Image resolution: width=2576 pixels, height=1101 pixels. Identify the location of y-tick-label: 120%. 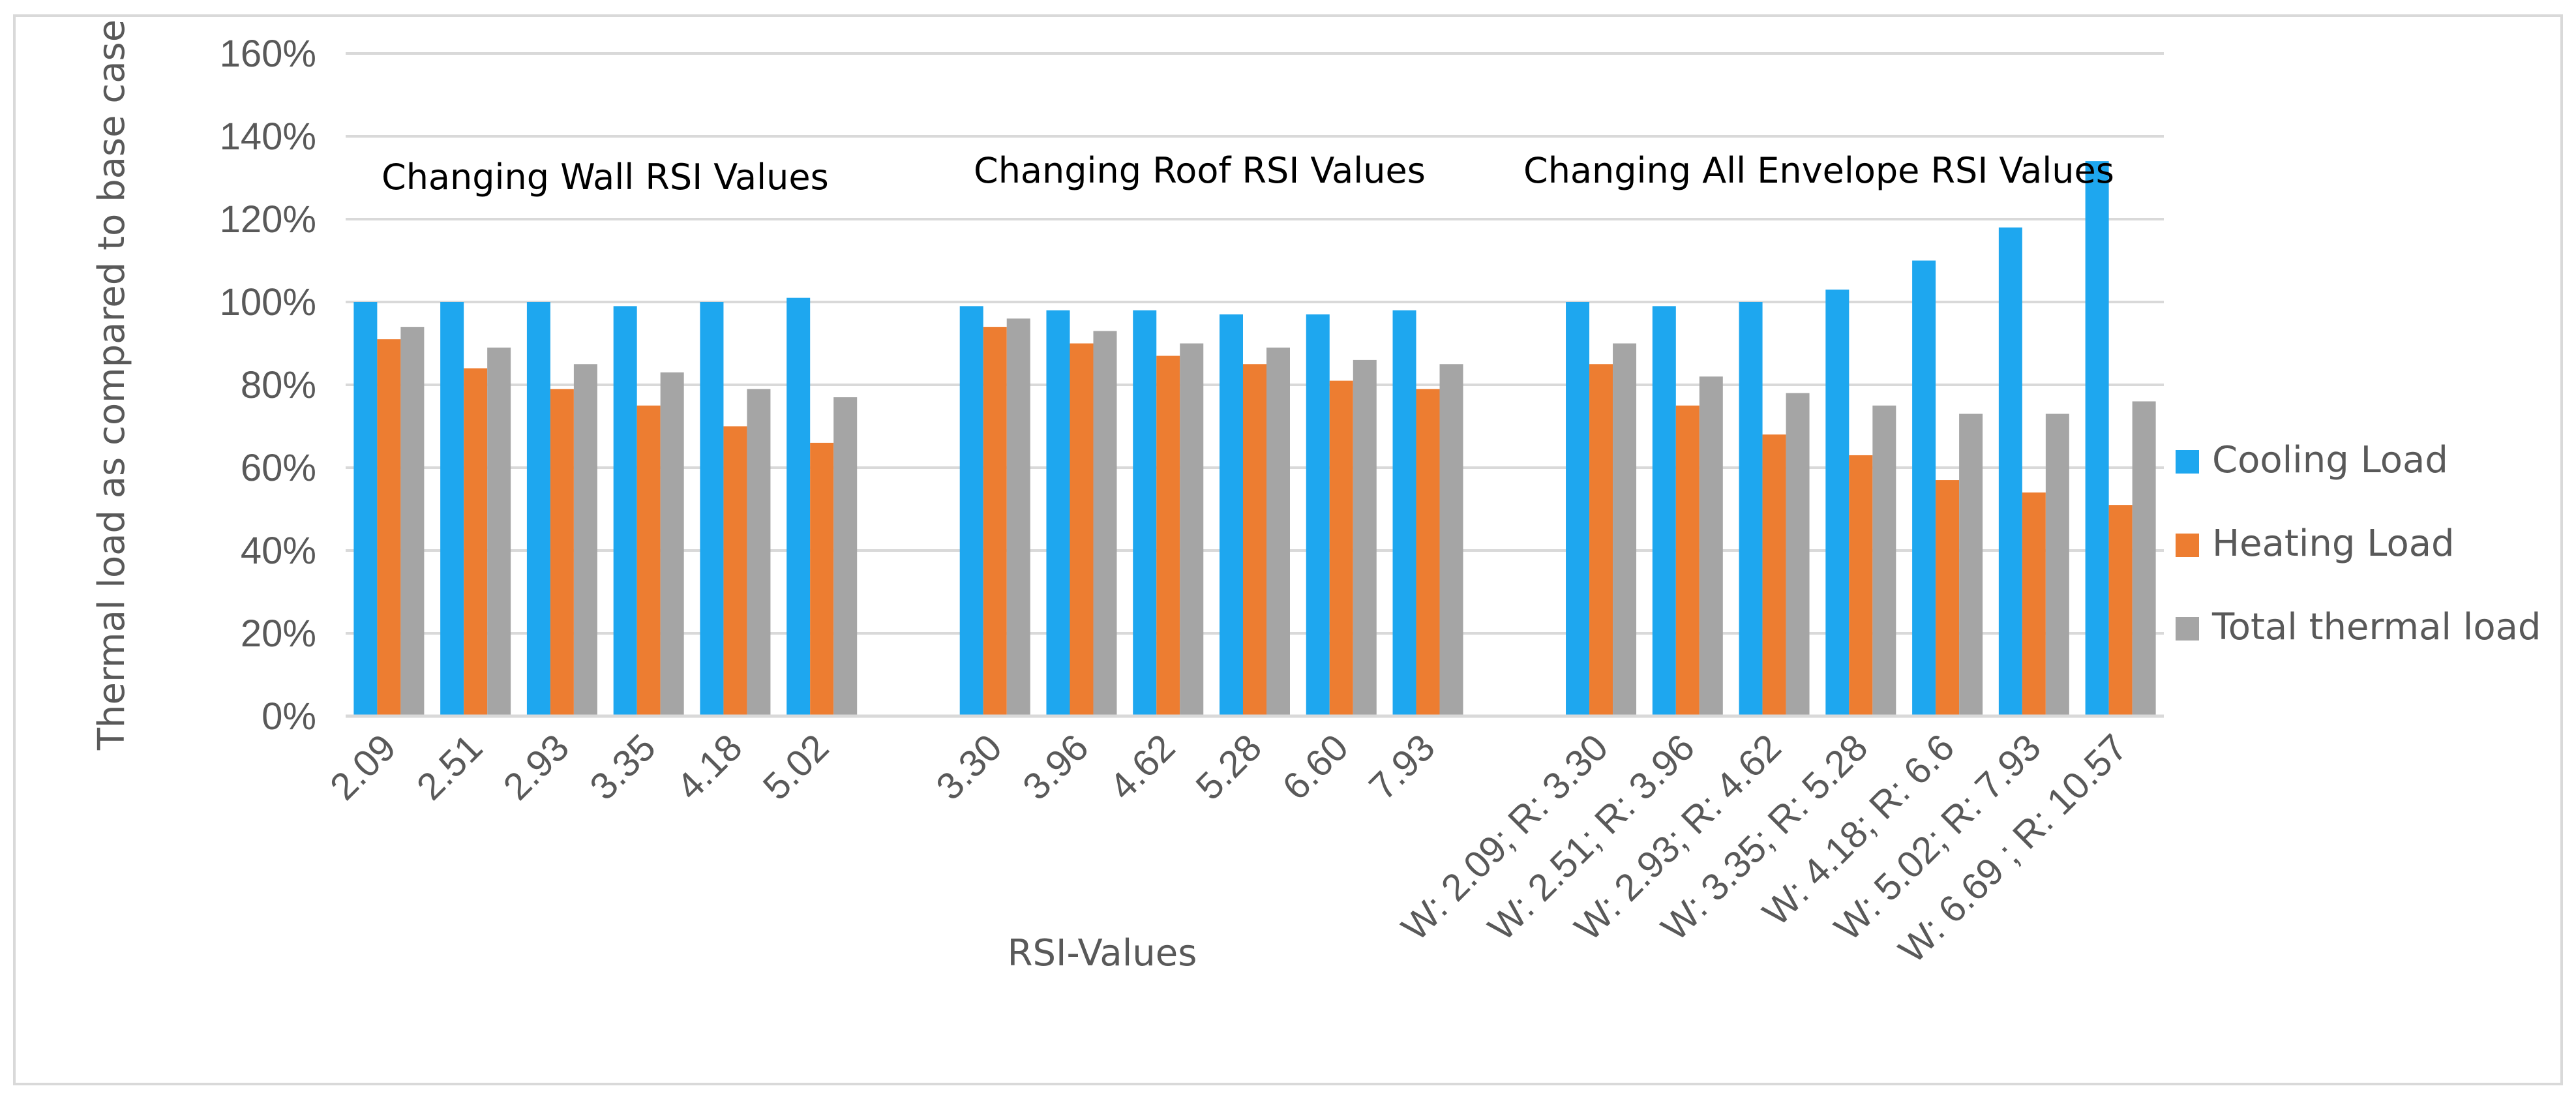
(268, 219).